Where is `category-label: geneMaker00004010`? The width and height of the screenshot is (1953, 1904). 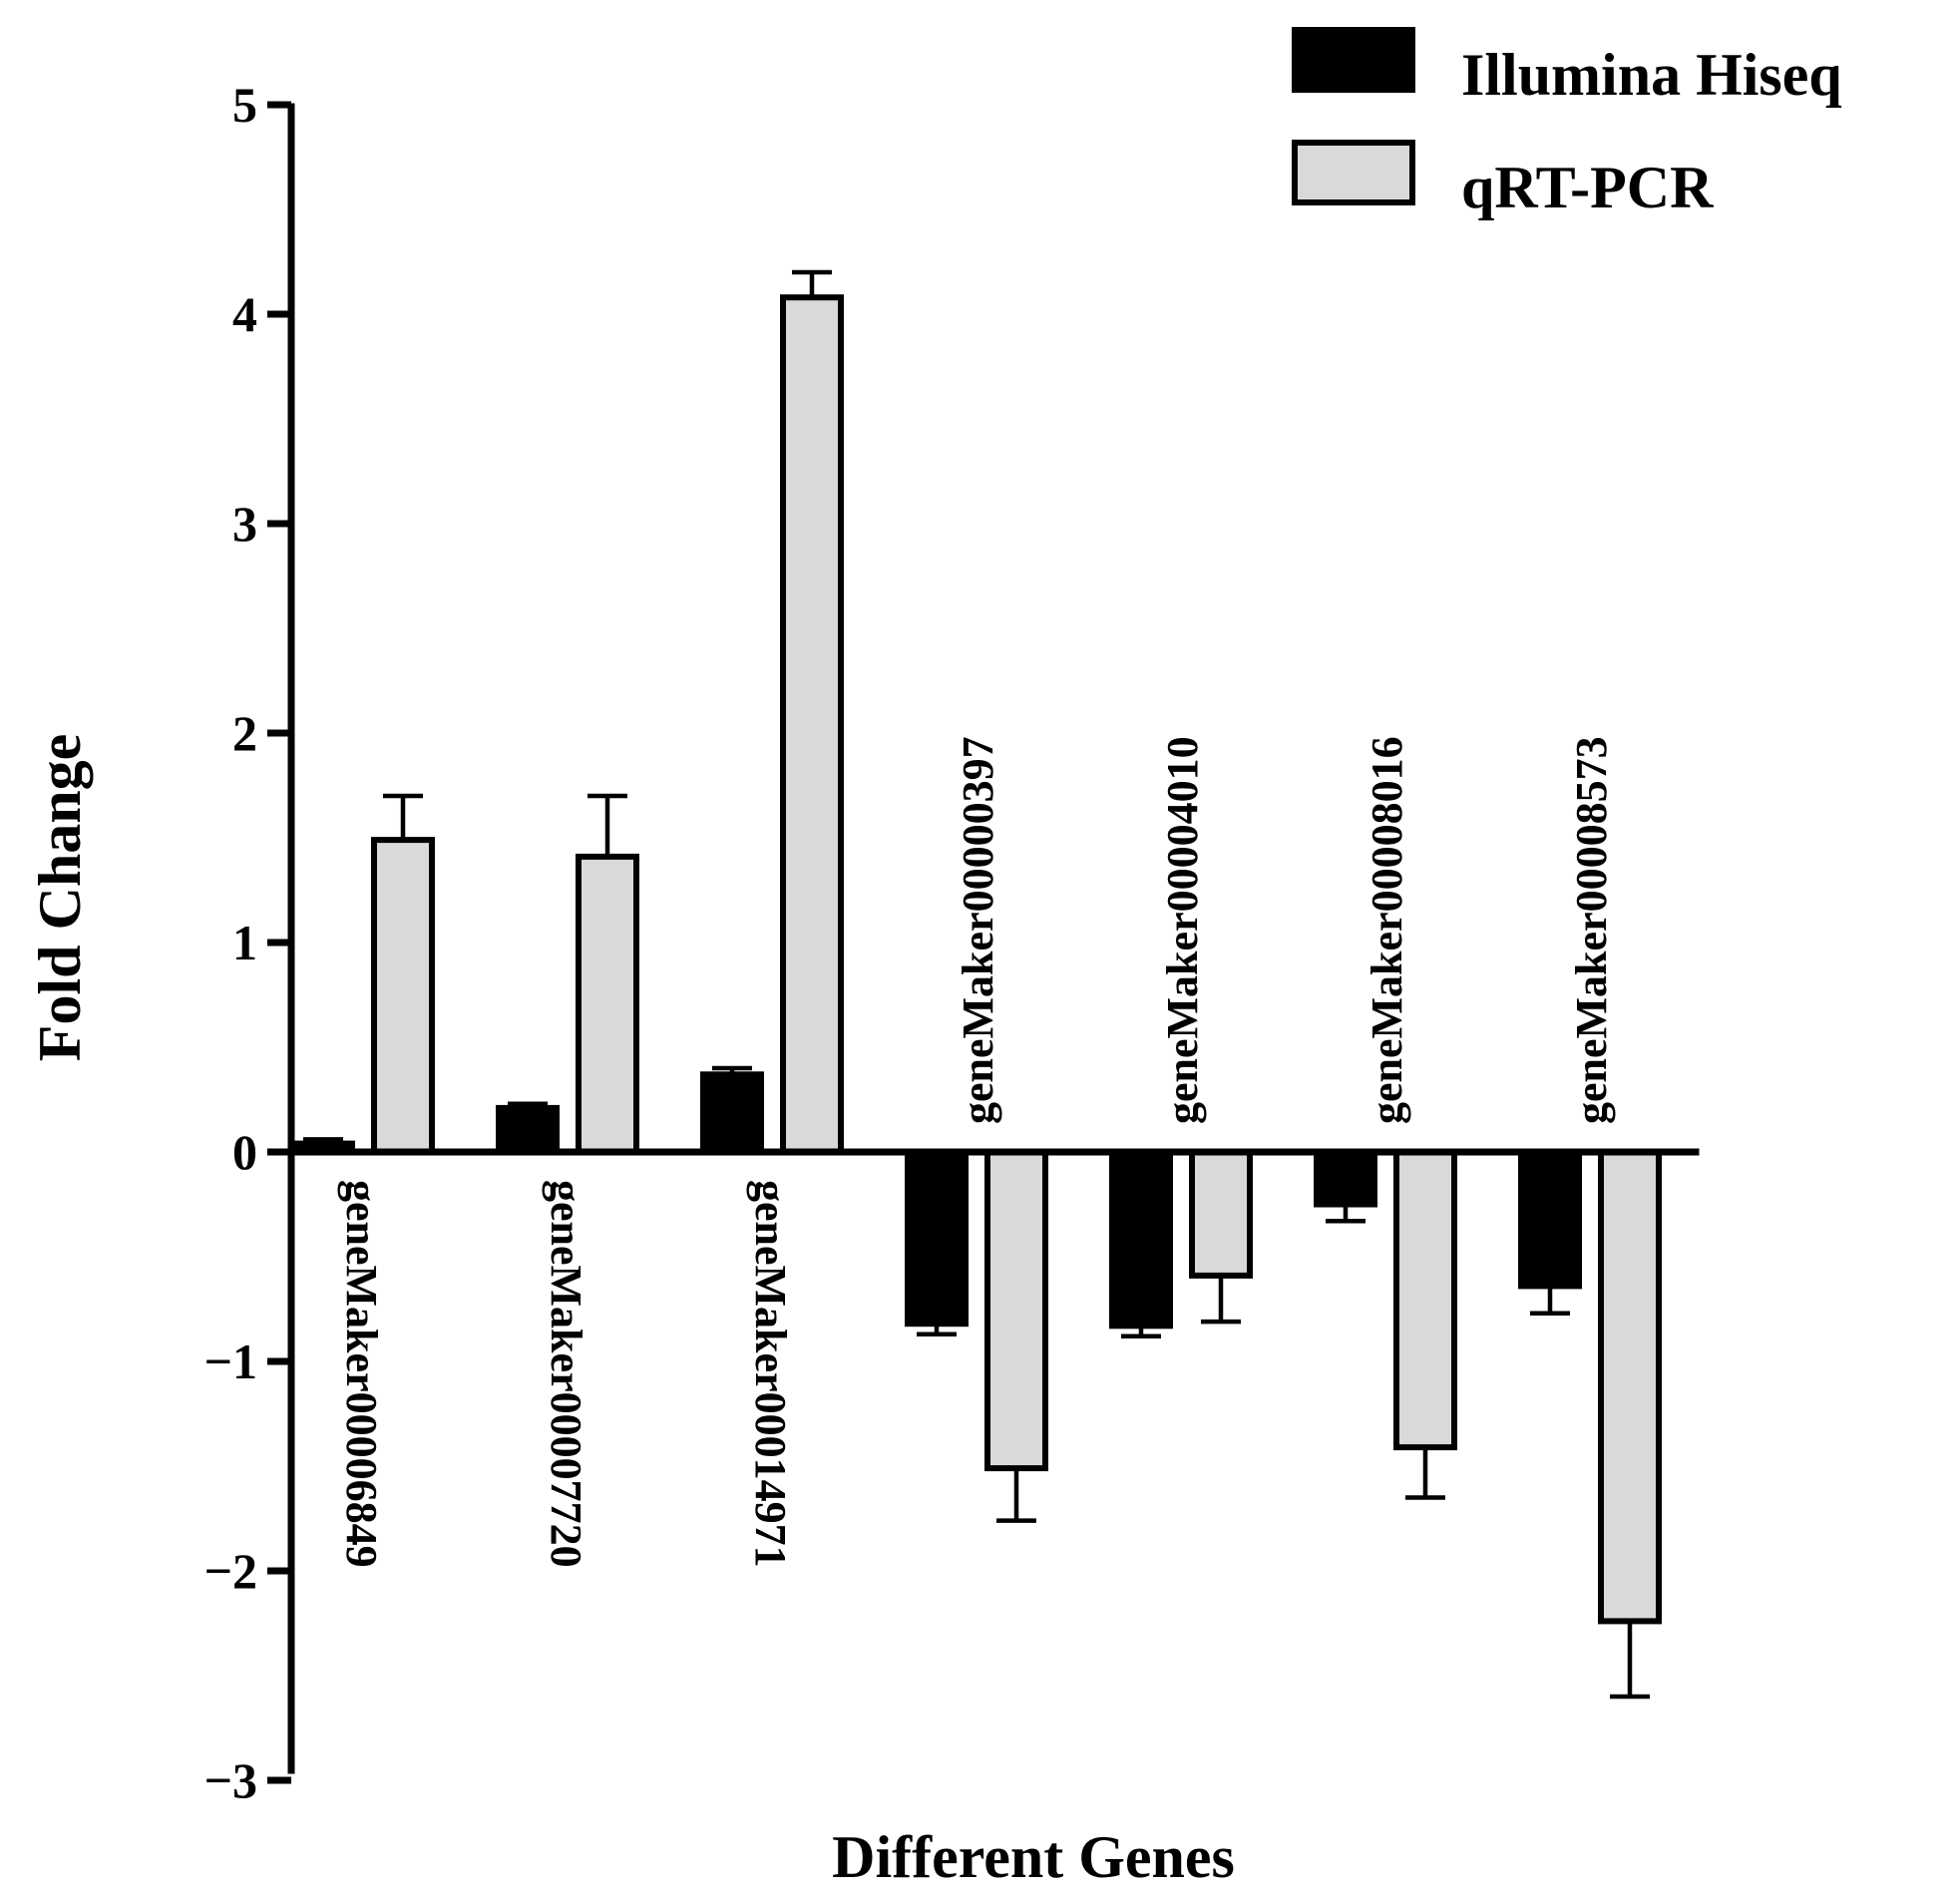
category-label: geneMaker00004010 is located at coordinates (1182, 930).